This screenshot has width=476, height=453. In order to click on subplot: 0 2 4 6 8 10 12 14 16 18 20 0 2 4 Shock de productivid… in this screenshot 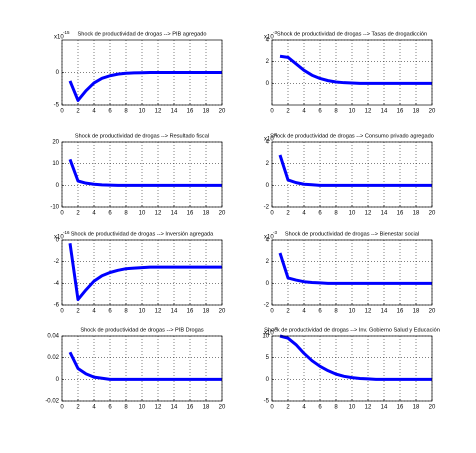, I will do `click(350, 72)`.